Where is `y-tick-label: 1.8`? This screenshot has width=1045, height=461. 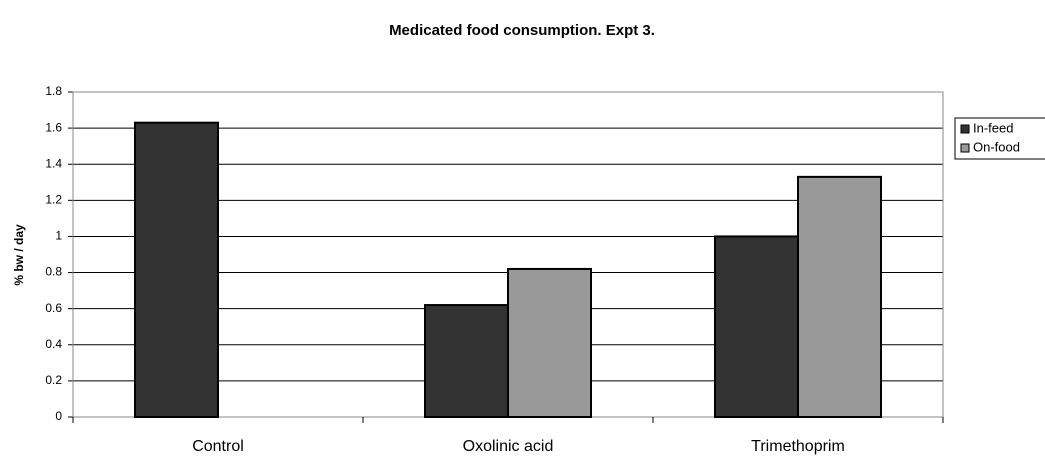 y-tick-label: 1.8 is located at coordinates (53, 91).